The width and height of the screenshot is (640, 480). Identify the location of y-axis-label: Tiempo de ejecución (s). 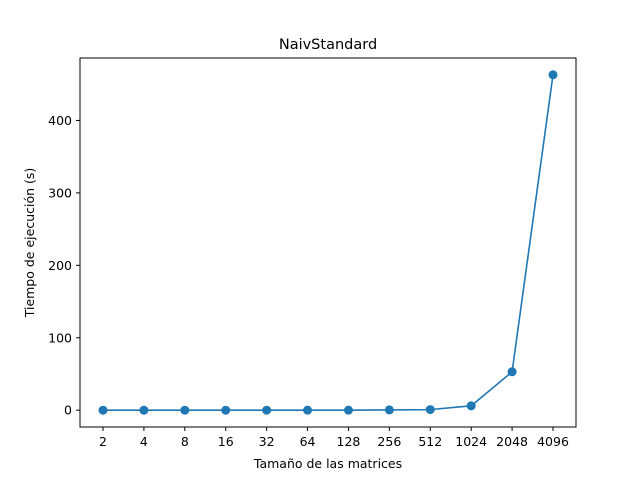
(29, 243).